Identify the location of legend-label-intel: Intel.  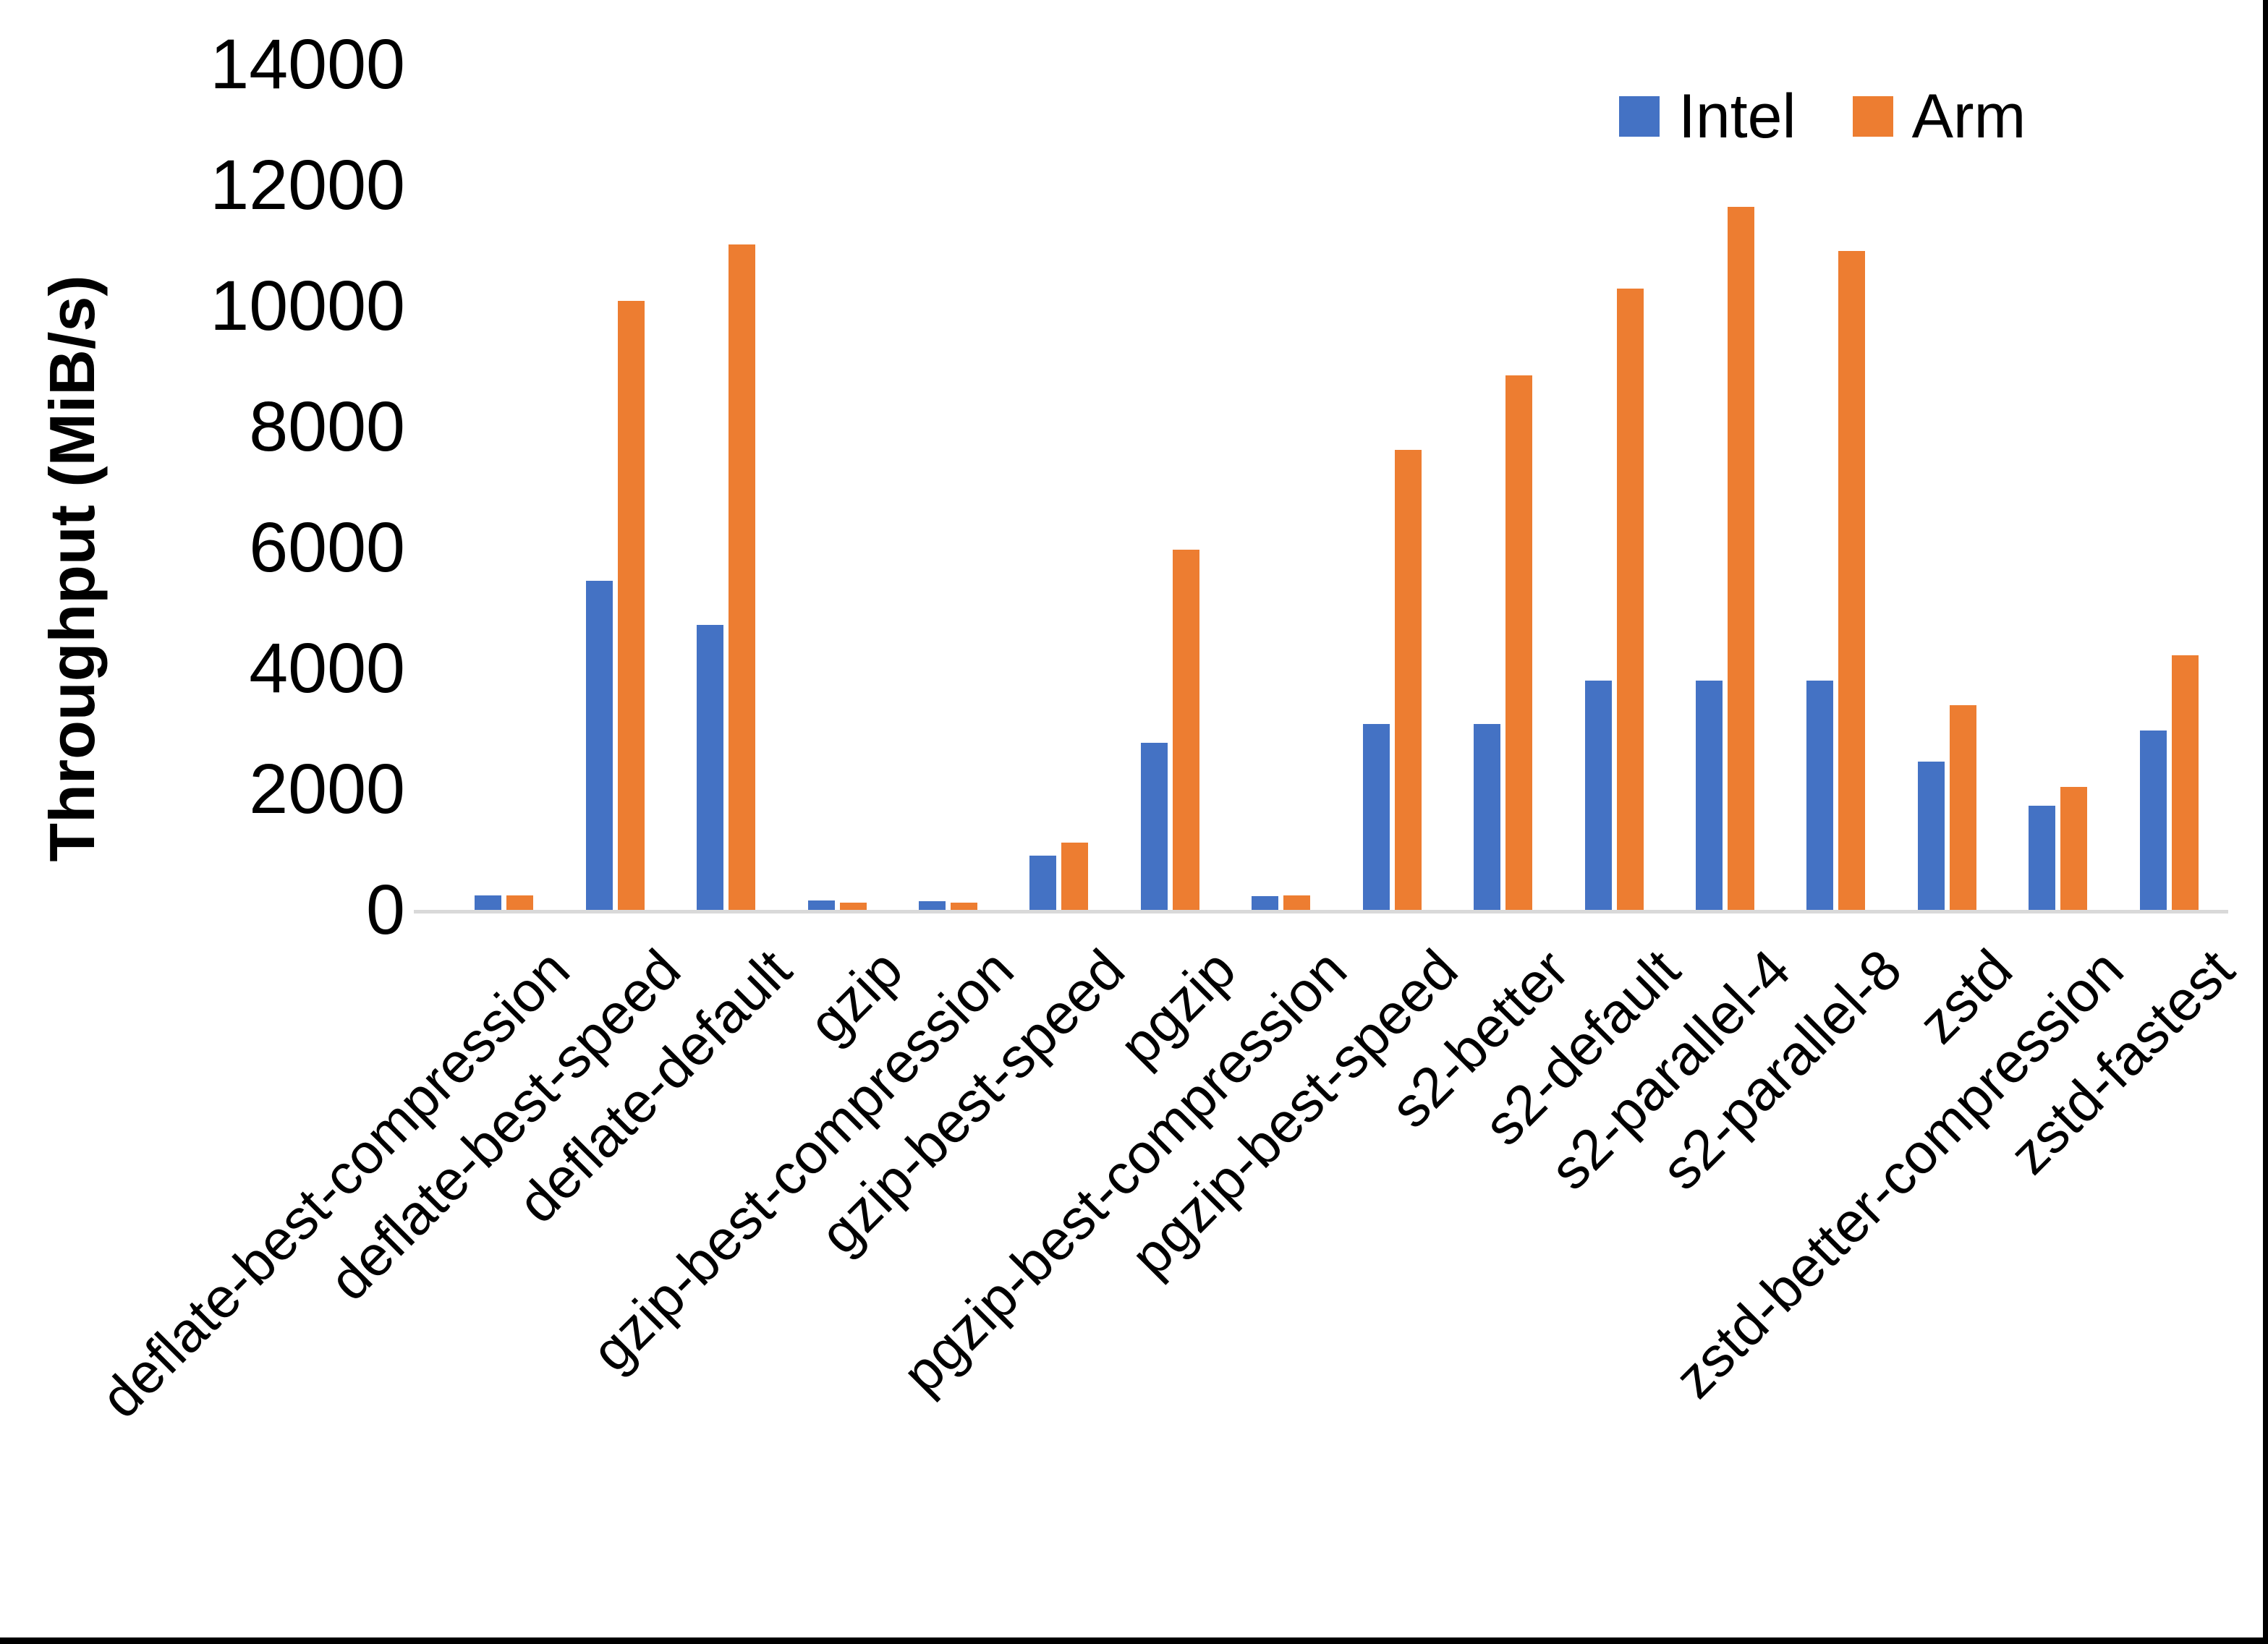
(1737, 116).